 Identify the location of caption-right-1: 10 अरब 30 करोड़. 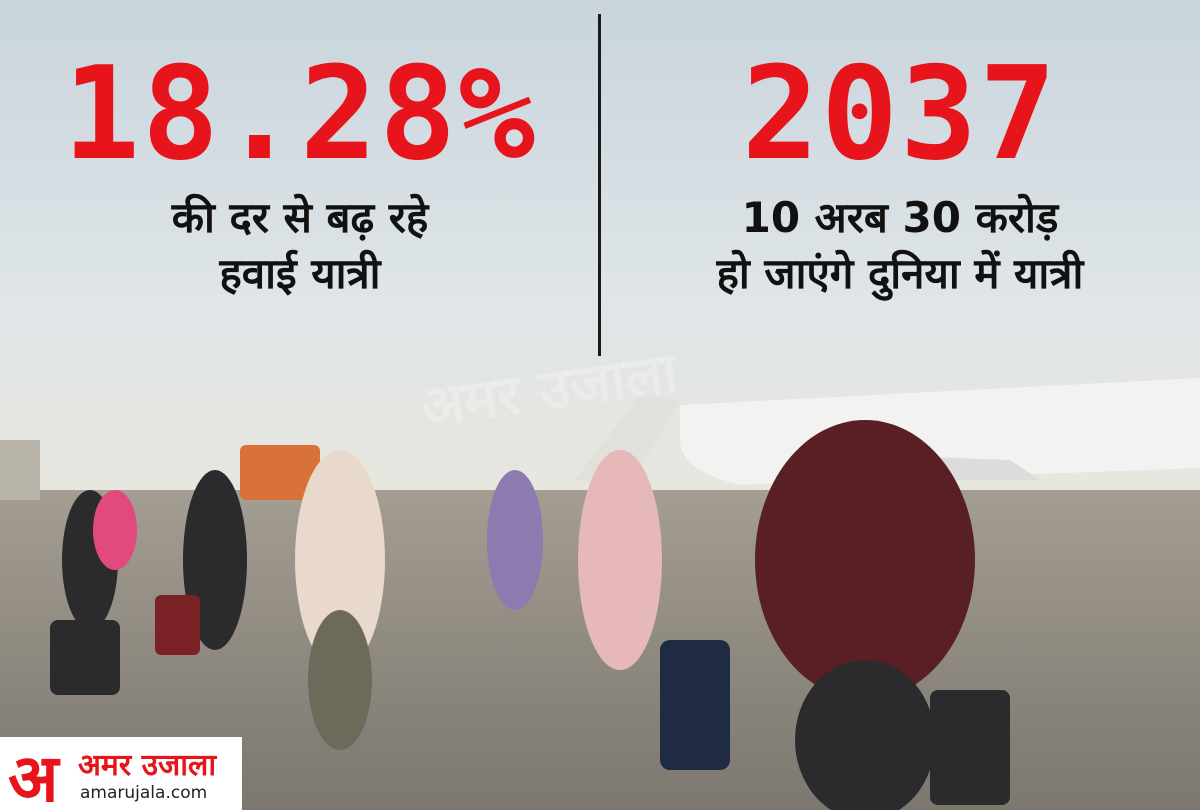
(900, 217).